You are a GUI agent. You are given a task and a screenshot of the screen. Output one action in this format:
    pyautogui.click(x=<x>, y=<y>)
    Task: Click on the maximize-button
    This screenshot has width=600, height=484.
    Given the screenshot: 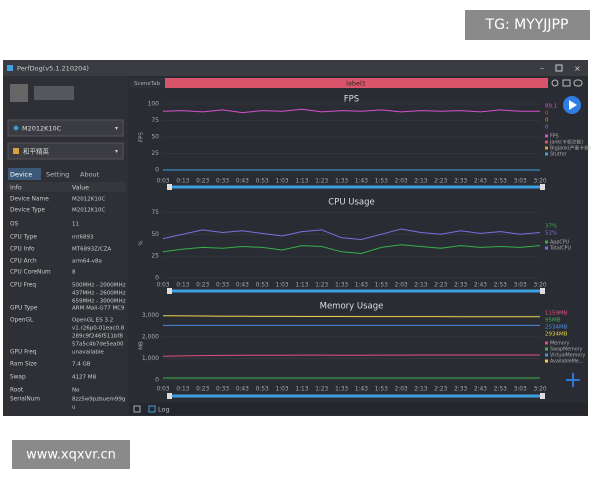 What is the action you would take?
    pyautogui.click(x=559, y=68)
    